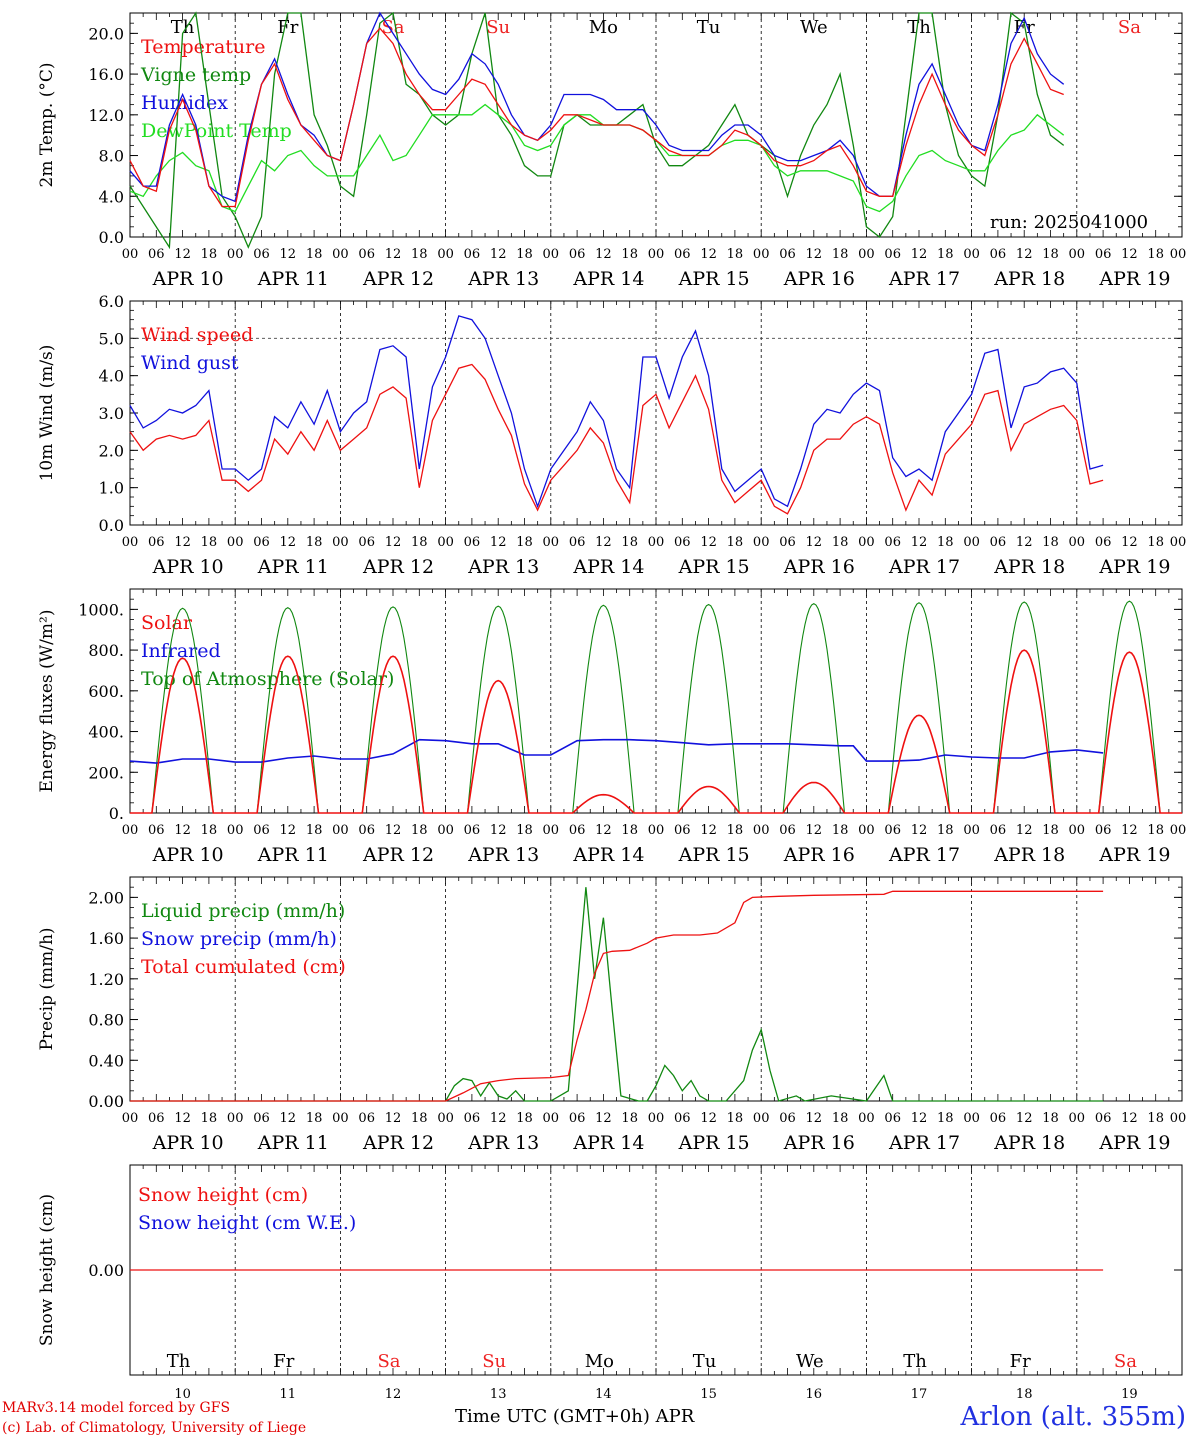 This screenshot has height=1440, width=1194. Describe the element at coordinates (106, 897) in the screenshot. I see `y-tick-label: 2.00` at that location.